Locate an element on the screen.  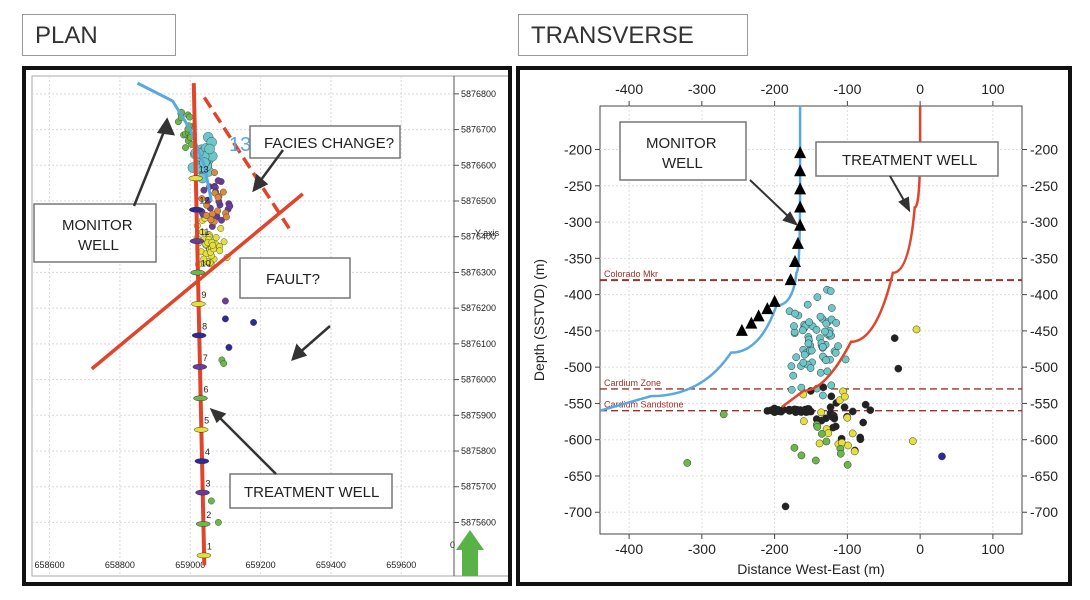
north-arrow is located at coordinates (470, 553).